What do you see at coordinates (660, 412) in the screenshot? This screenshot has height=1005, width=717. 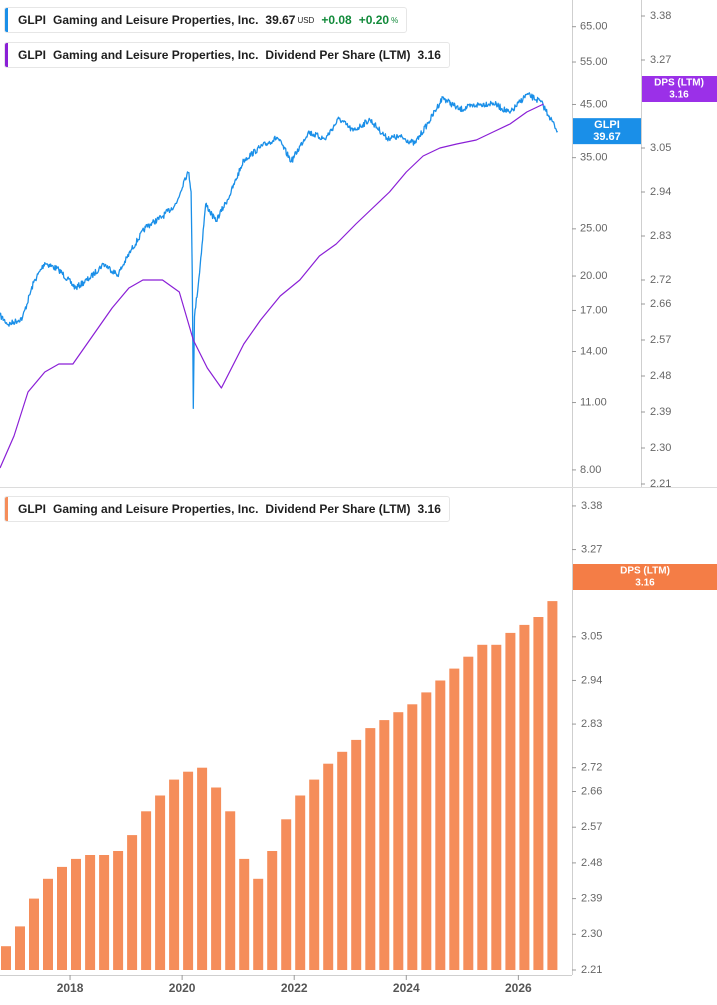 I see `dps-axis-tick-label: 2.39` at bounding box center [660, 412].